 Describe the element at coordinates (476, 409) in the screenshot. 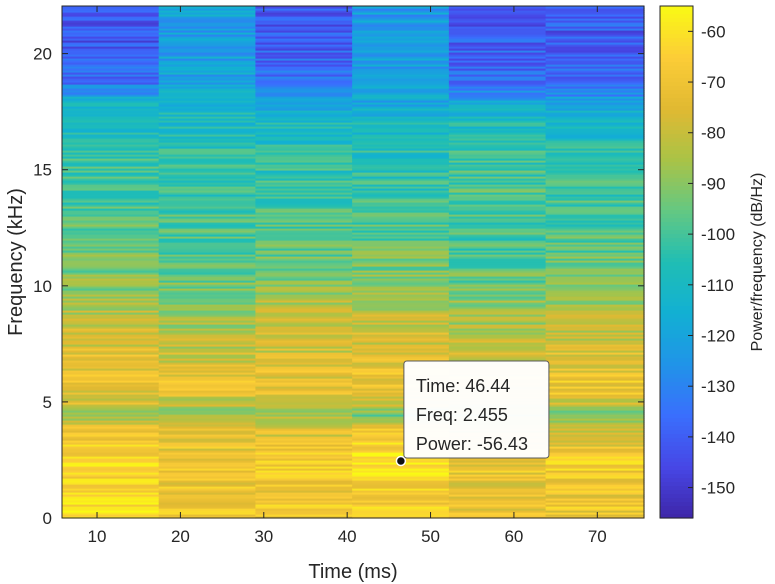

I see `datatip-box` at that location.